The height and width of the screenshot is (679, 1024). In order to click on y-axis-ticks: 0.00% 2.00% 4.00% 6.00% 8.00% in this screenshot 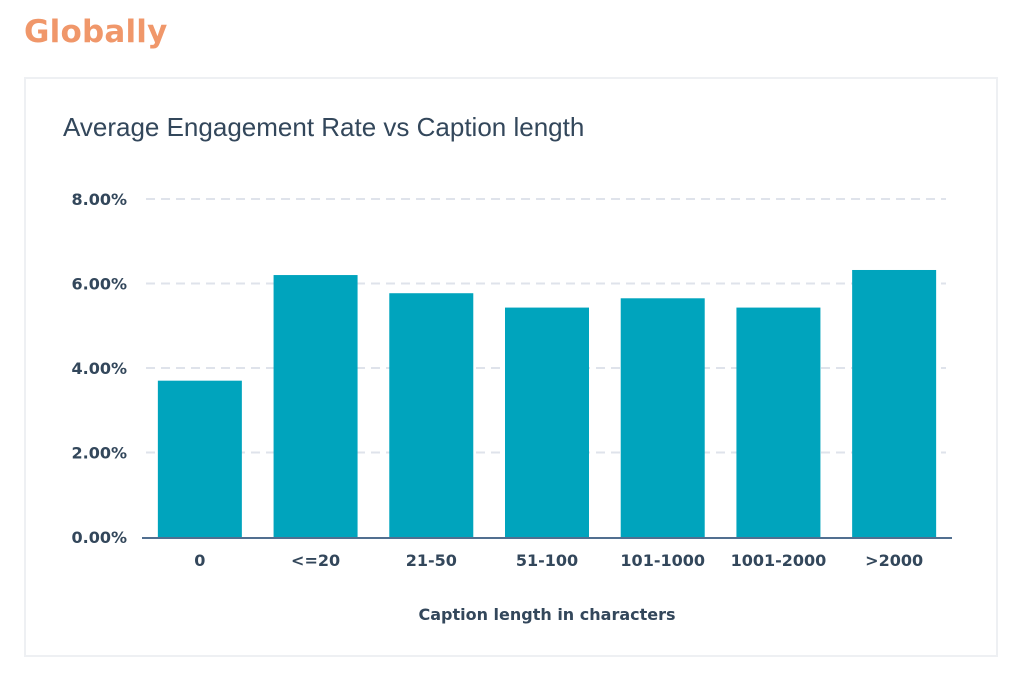, I will do `click(99, 368)`.